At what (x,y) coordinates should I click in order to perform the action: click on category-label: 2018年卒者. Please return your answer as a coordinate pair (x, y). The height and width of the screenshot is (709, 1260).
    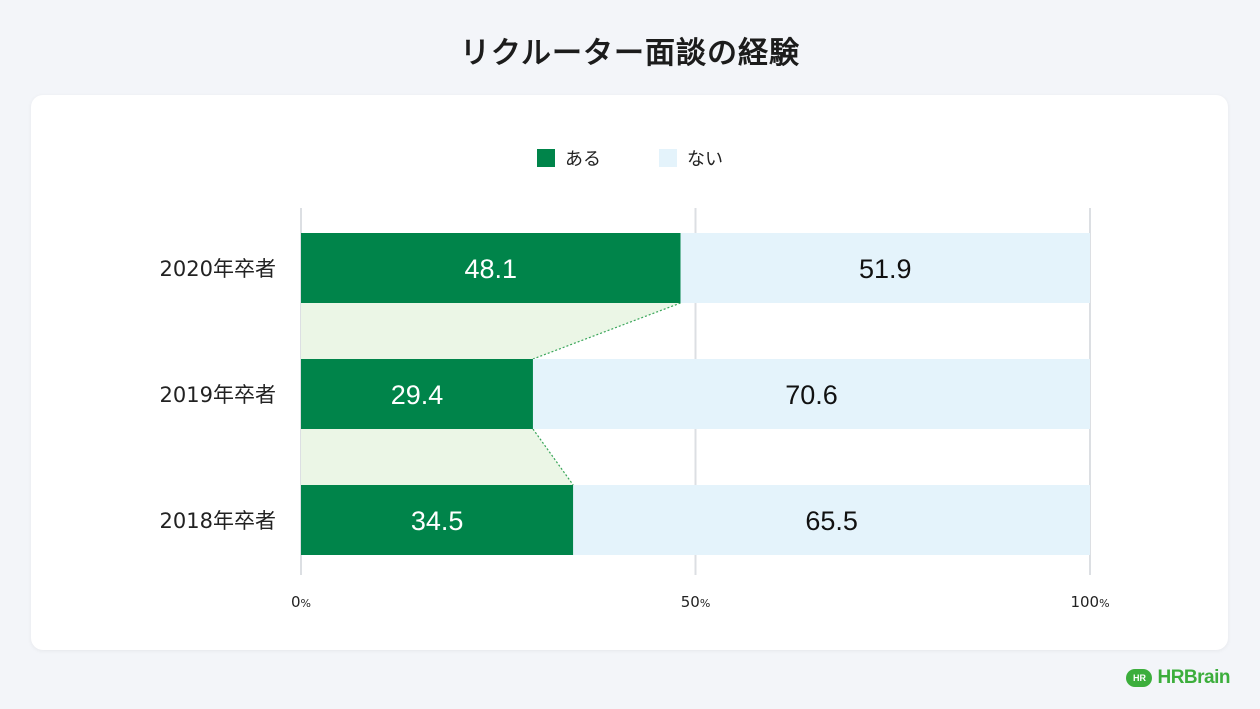
    Looking at the image, I should click on (218, 521).